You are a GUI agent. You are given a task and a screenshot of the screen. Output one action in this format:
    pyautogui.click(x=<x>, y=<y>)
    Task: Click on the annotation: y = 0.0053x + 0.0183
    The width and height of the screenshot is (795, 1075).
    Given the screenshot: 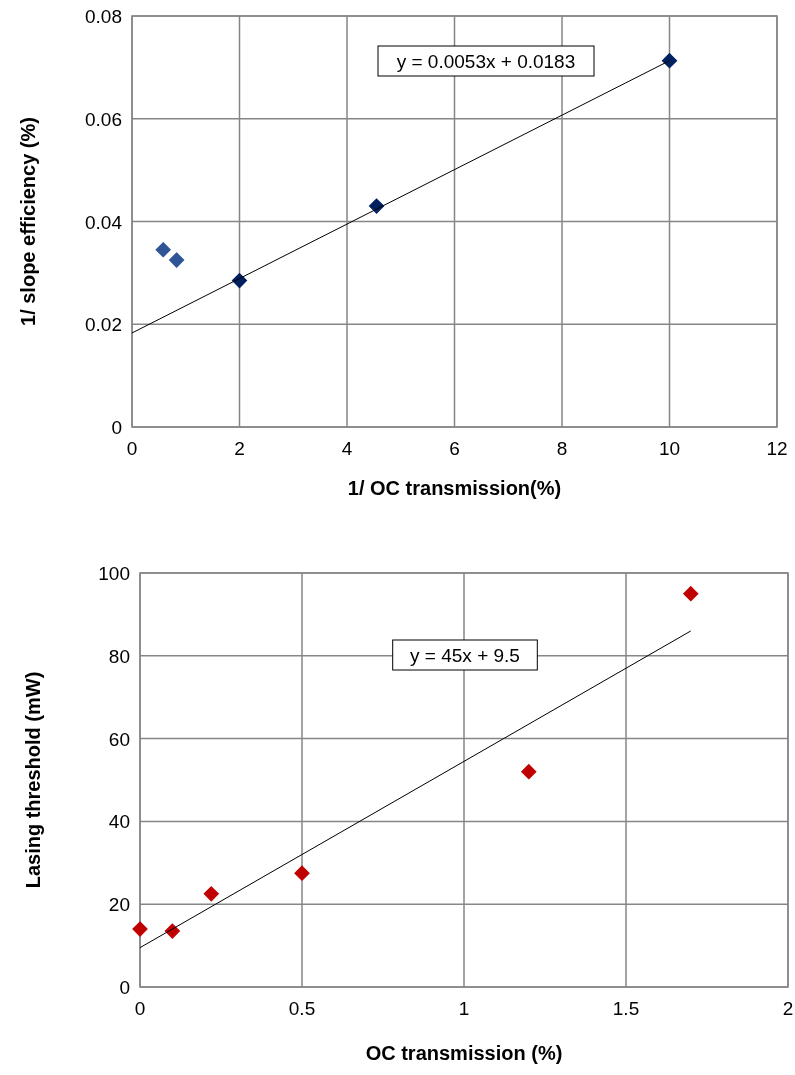 What is the action you would take?
    pyautogui.click(x=486, y=61)
    